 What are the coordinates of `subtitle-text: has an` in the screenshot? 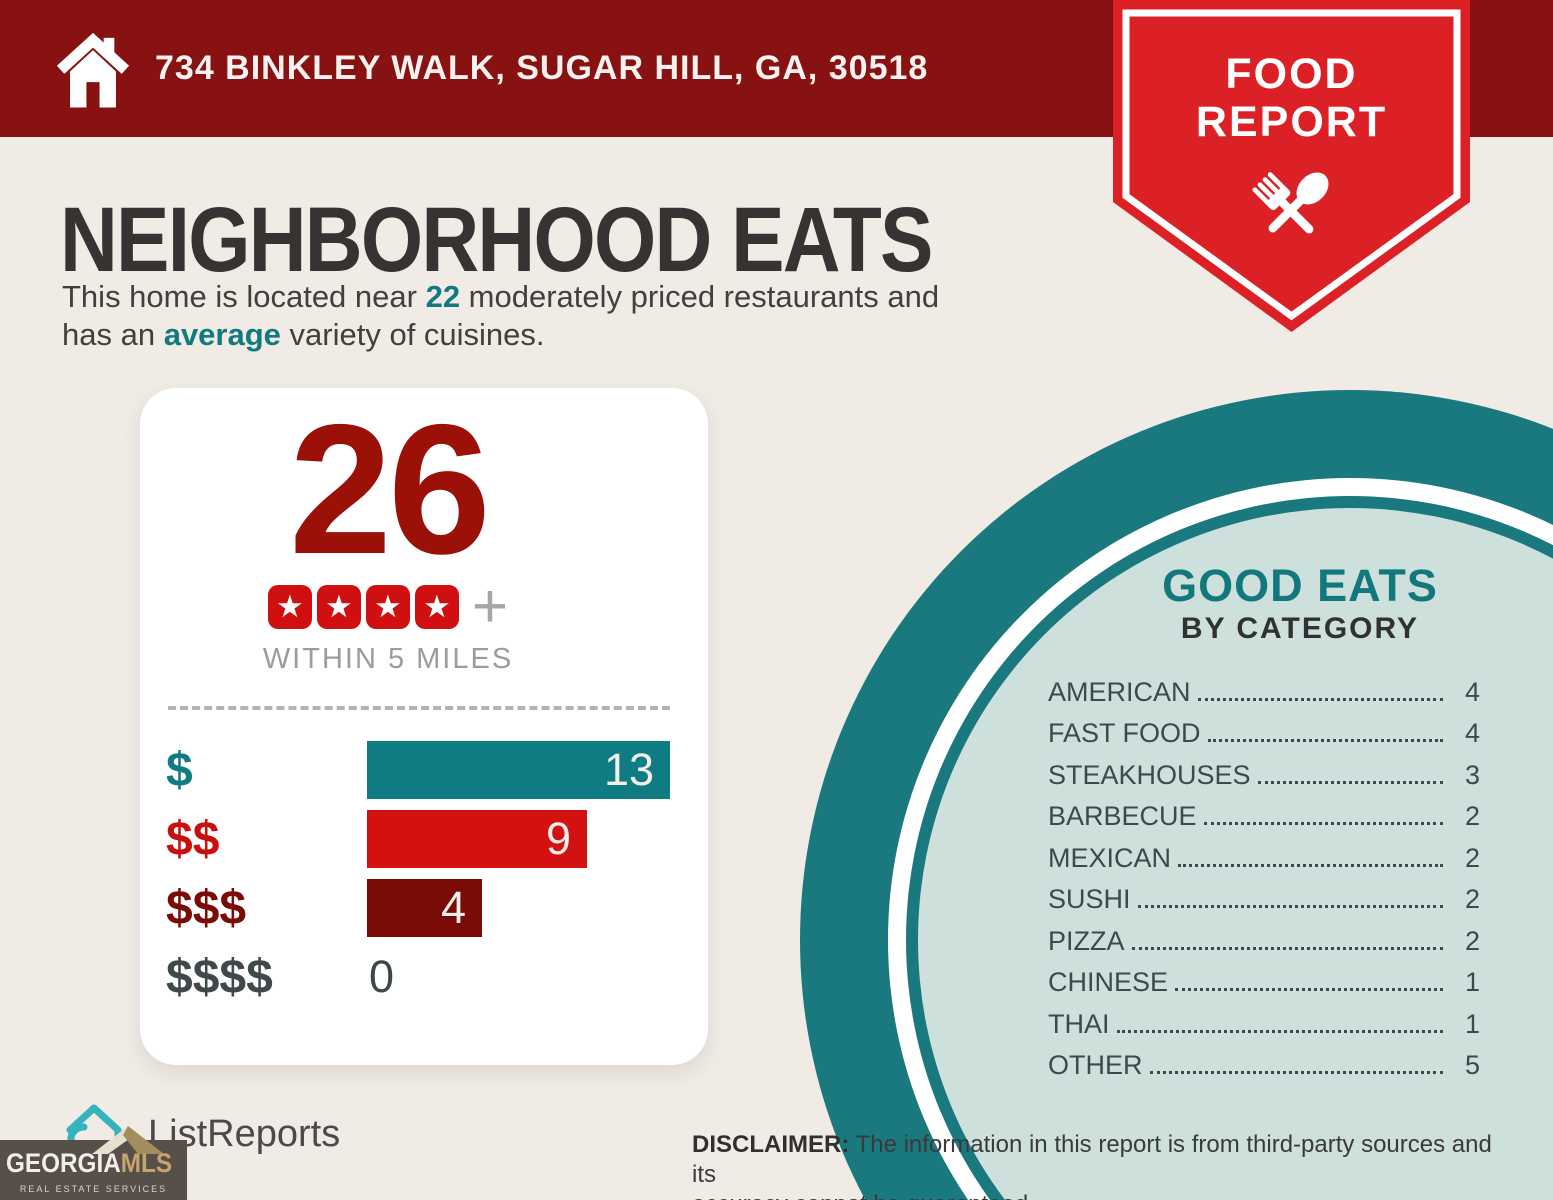 It's located at (113, 334).